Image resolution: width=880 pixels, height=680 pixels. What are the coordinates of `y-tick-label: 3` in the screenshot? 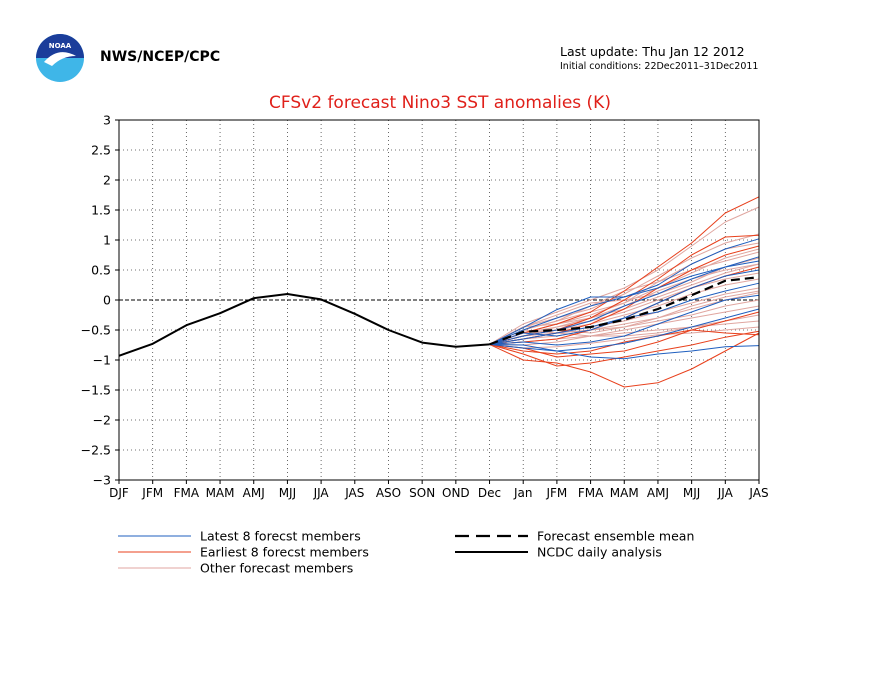 It's located at (107, 120).